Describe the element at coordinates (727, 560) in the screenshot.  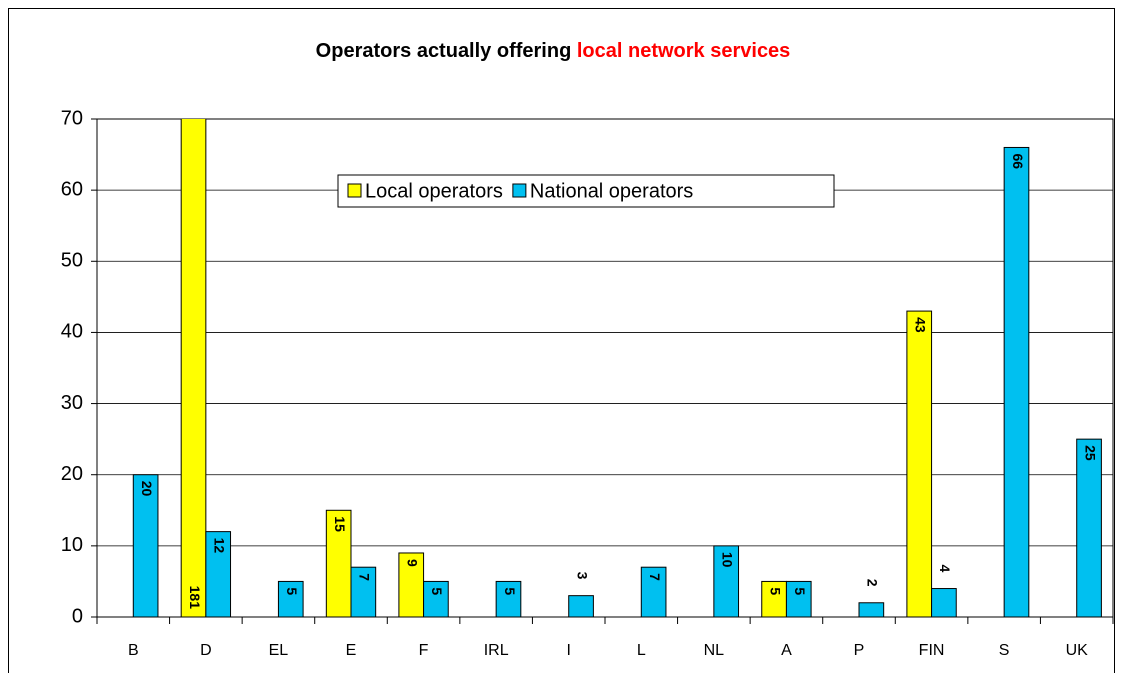
I see `data-label: 10` at that location.